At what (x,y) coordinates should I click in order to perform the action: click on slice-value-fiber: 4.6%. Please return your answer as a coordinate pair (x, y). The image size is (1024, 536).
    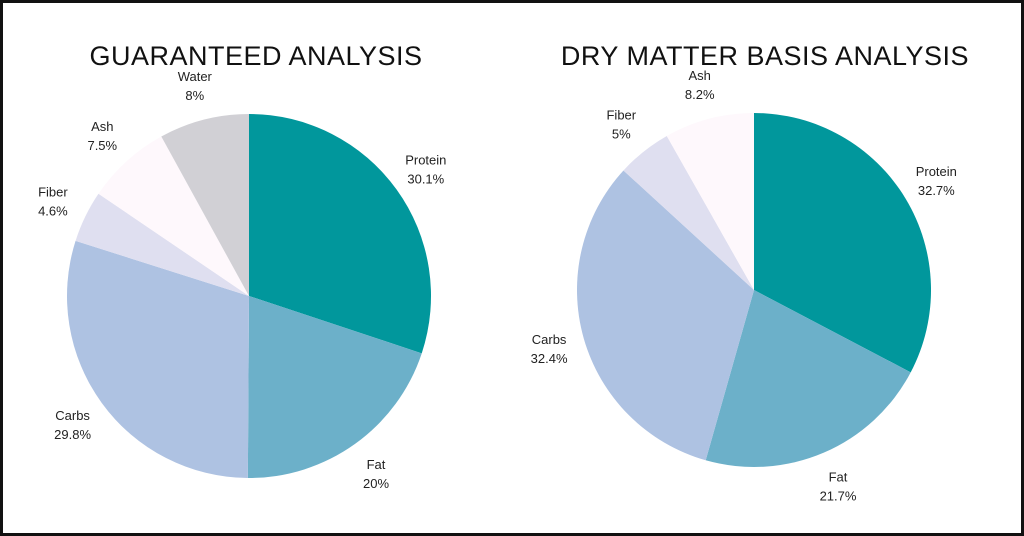
    Looking at the image, I should click on (53, 211).